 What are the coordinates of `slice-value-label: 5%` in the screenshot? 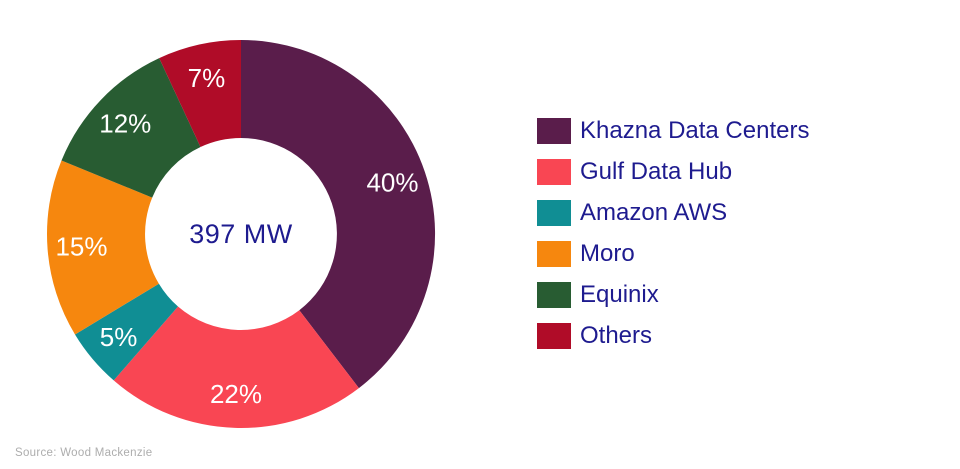 It's located at (119, 337).